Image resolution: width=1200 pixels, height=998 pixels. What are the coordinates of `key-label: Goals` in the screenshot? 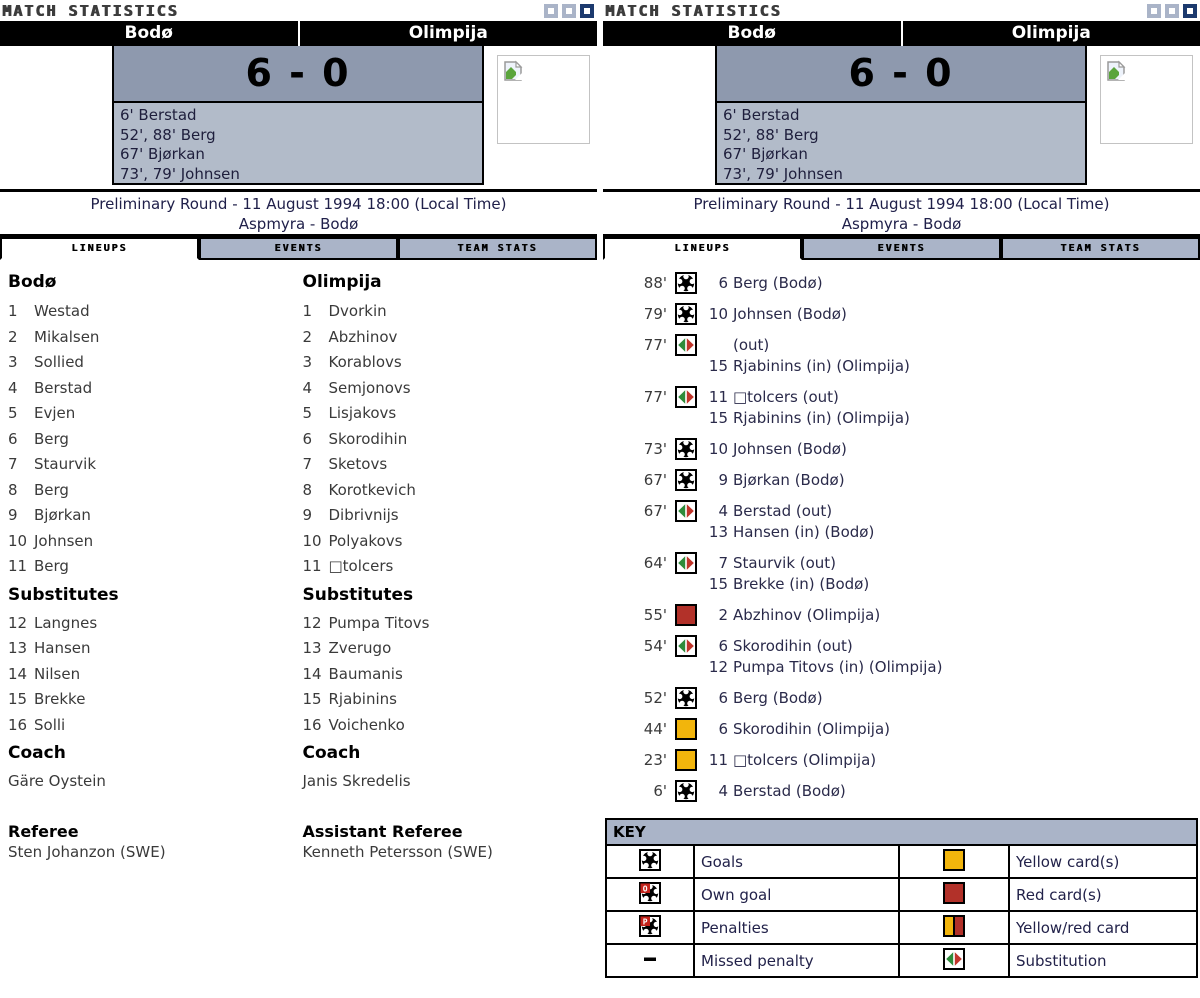 It's located at (796, 861).